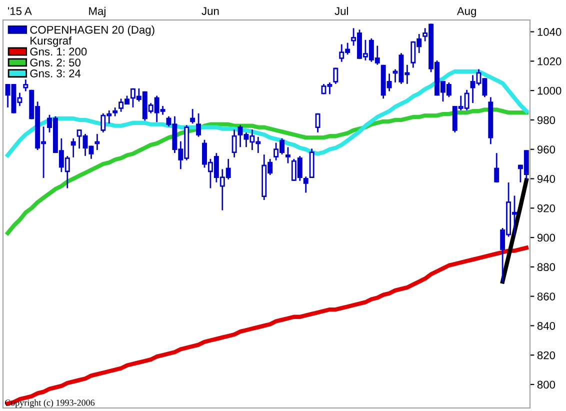 The height and width of the screenshot is (411, 566). What do you see at coordinates (341, 11) in the screenshot?
I see `x-tick-label: Jul` at bounding box center [341, 11].